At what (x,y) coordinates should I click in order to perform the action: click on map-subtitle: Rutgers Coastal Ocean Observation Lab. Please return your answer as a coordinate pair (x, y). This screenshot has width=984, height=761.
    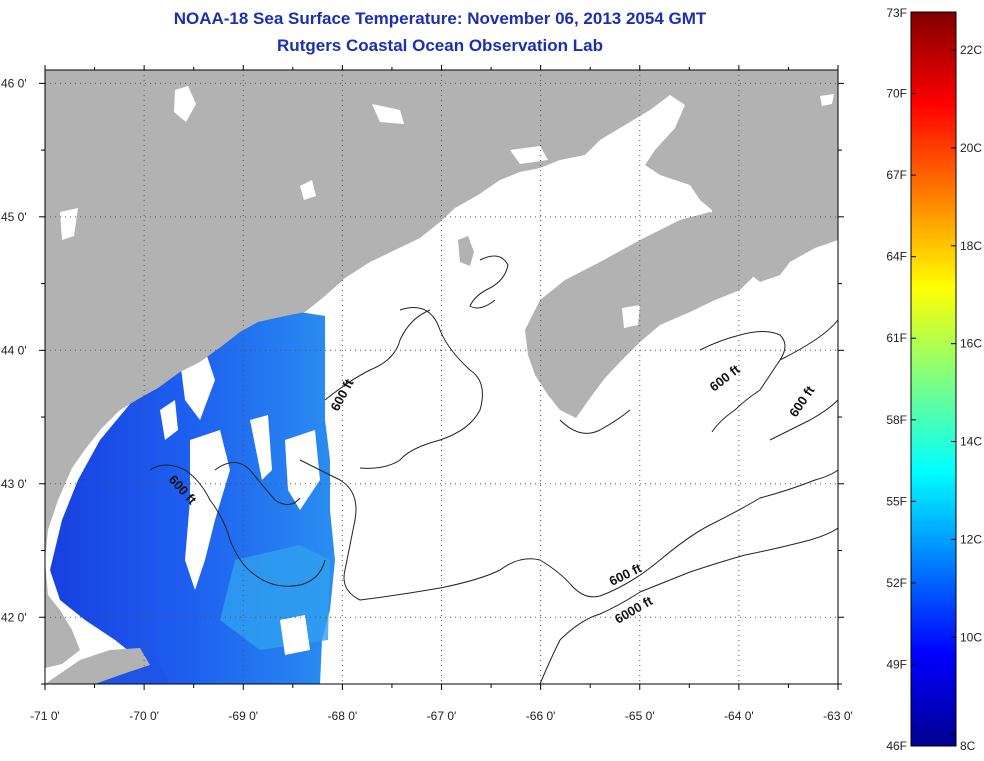
    Looking at the image, I should click on (440, 45).